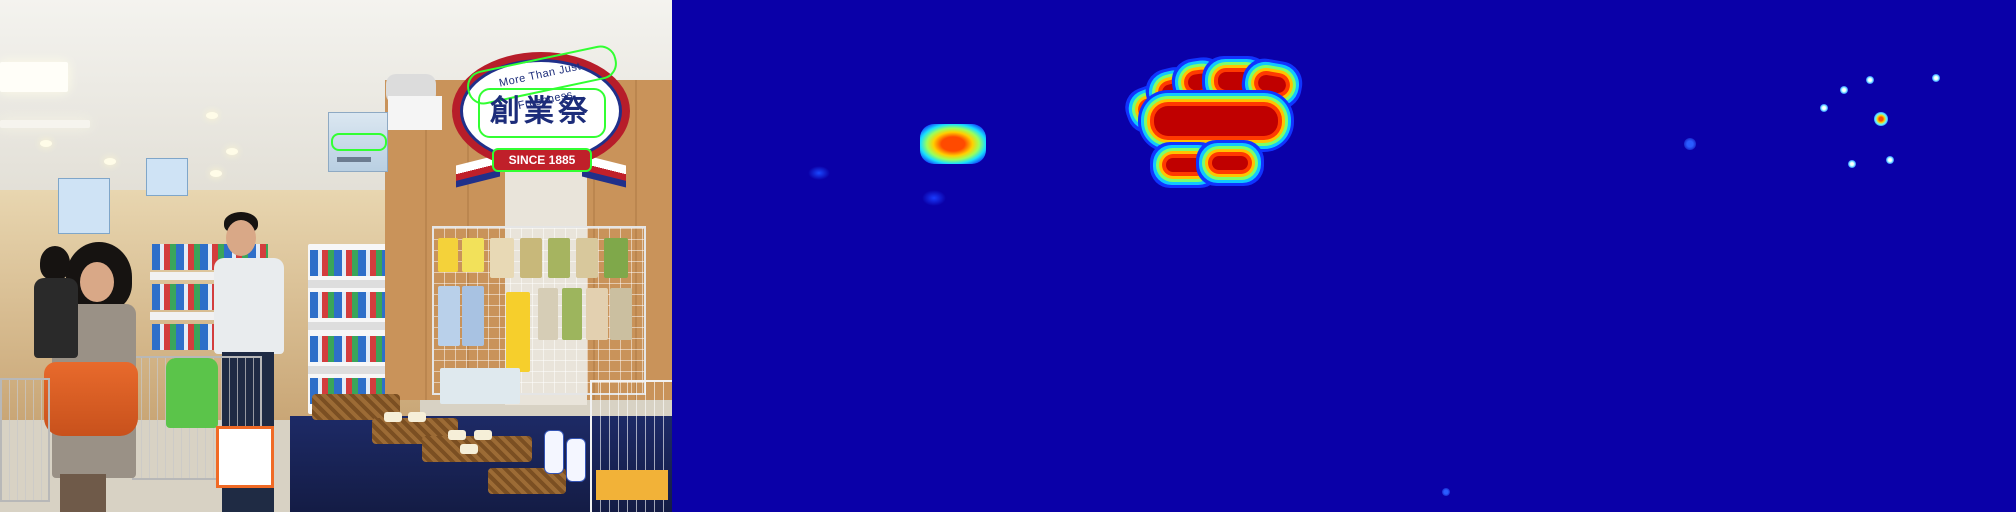 This screenshot has width=2016, height=512. I want to click on peg-rack, so click(539, 310).